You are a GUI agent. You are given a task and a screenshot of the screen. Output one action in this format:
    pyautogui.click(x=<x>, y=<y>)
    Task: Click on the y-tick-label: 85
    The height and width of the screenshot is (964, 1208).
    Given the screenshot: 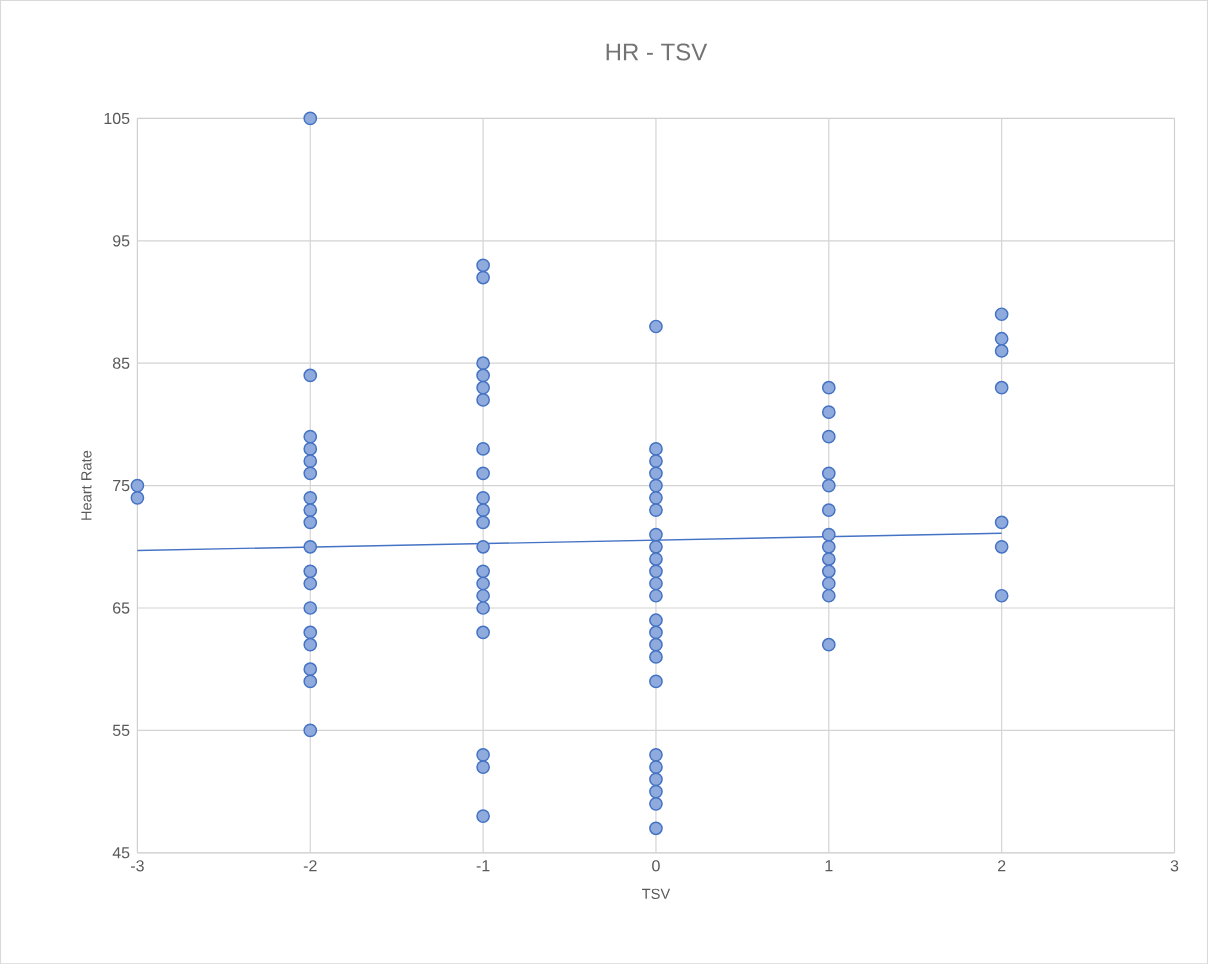 What is the action you would take?
    pyautogui.click(x=121, y=363)
    